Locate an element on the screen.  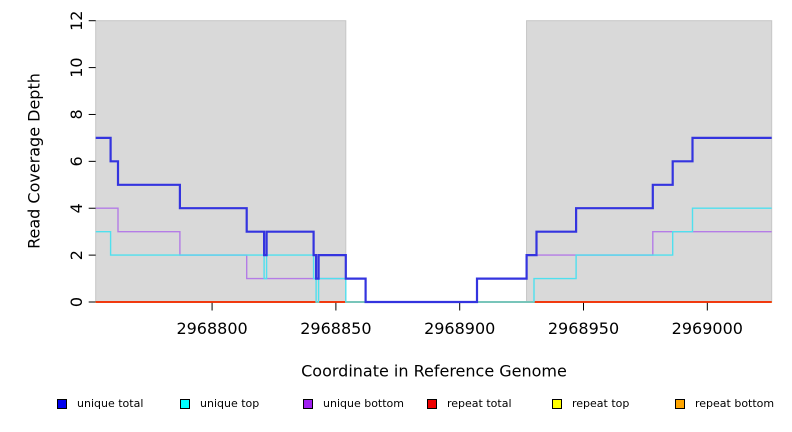
x-tick-label: 2968800 is located at coordinates (211, 328).